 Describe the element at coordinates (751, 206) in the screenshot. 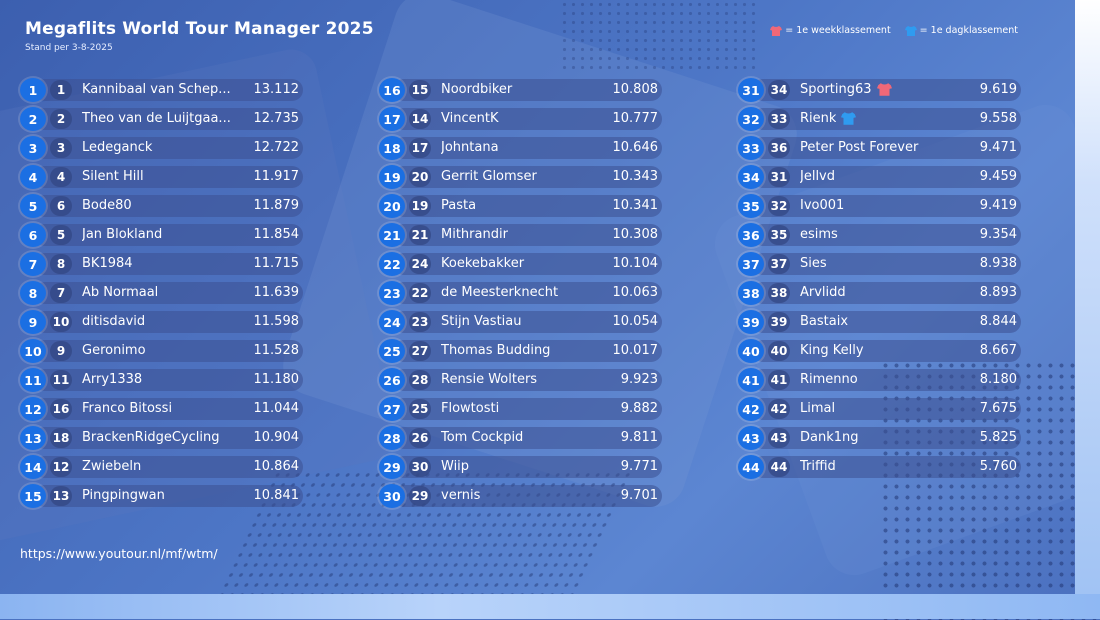

I see `rank-badge: 35` at that location.